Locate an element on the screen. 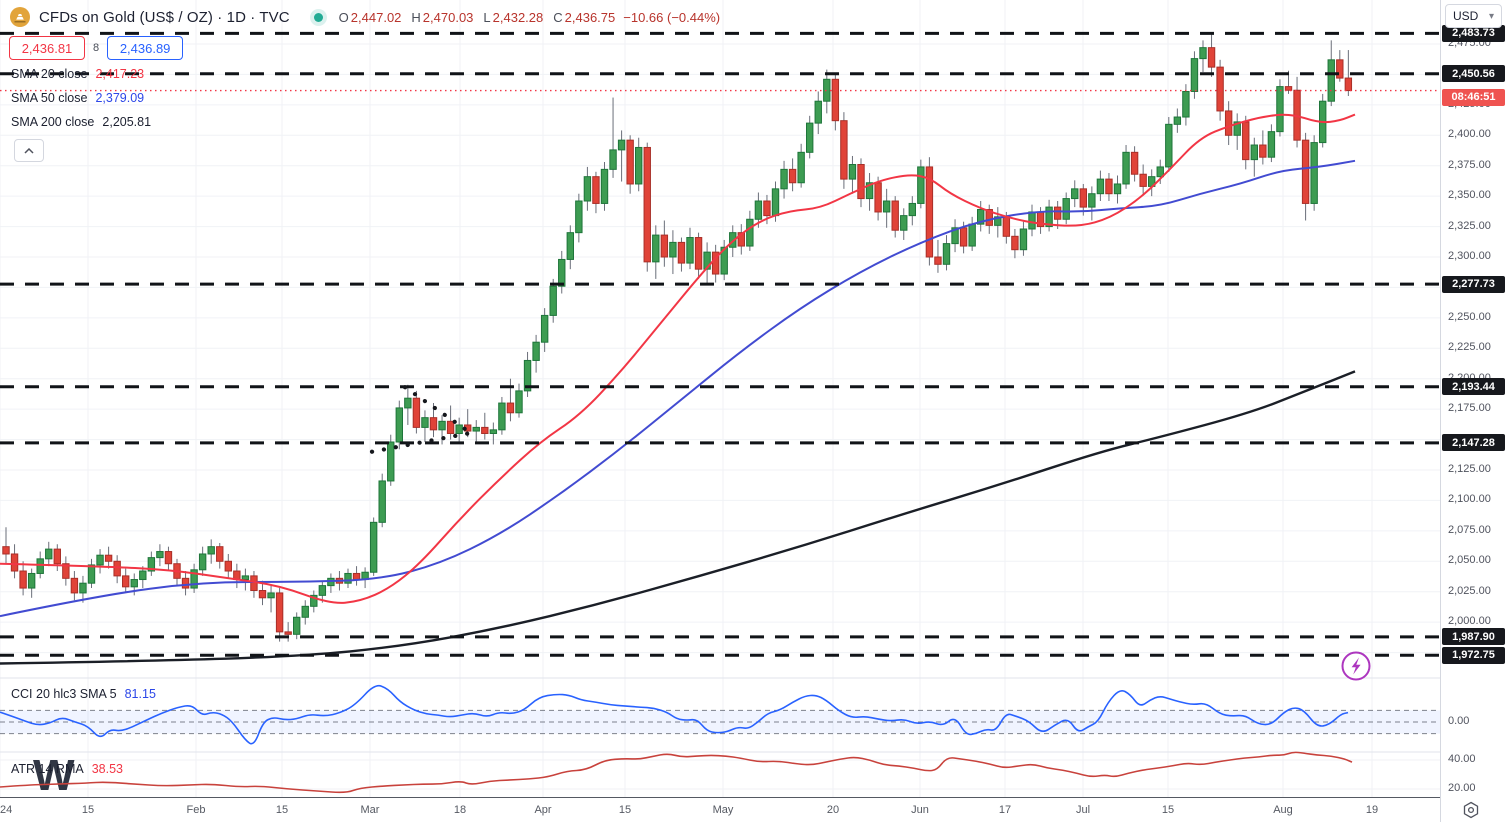 The width and height of the screenshot is (1507, 822). time-tick: Aug is located at coordinates (1283, 810).